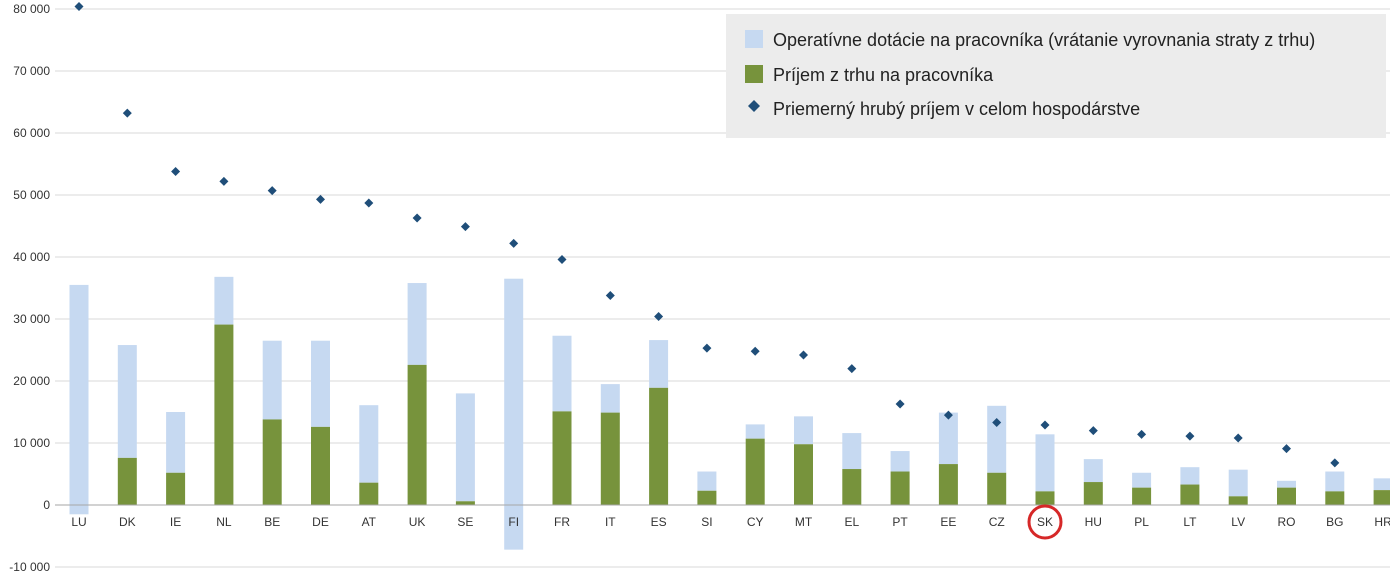 This screenshot has height=576, width=1390. I want to click on bar-market-income-be, so click(272, 462).